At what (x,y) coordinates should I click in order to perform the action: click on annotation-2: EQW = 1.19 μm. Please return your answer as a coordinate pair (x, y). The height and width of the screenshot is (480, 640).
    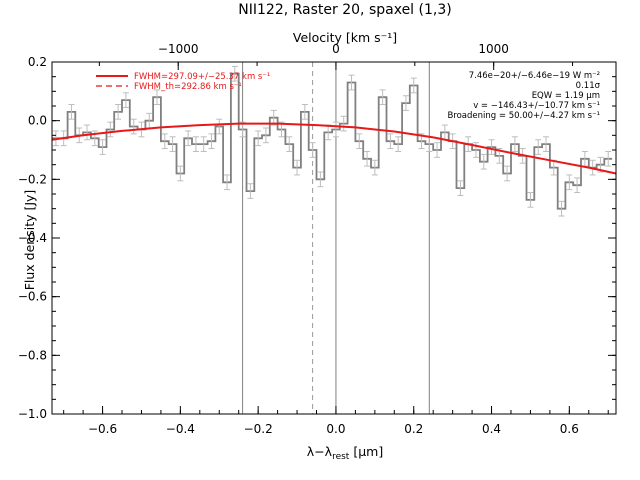
    Looking at the image, I should click on (566, 96).